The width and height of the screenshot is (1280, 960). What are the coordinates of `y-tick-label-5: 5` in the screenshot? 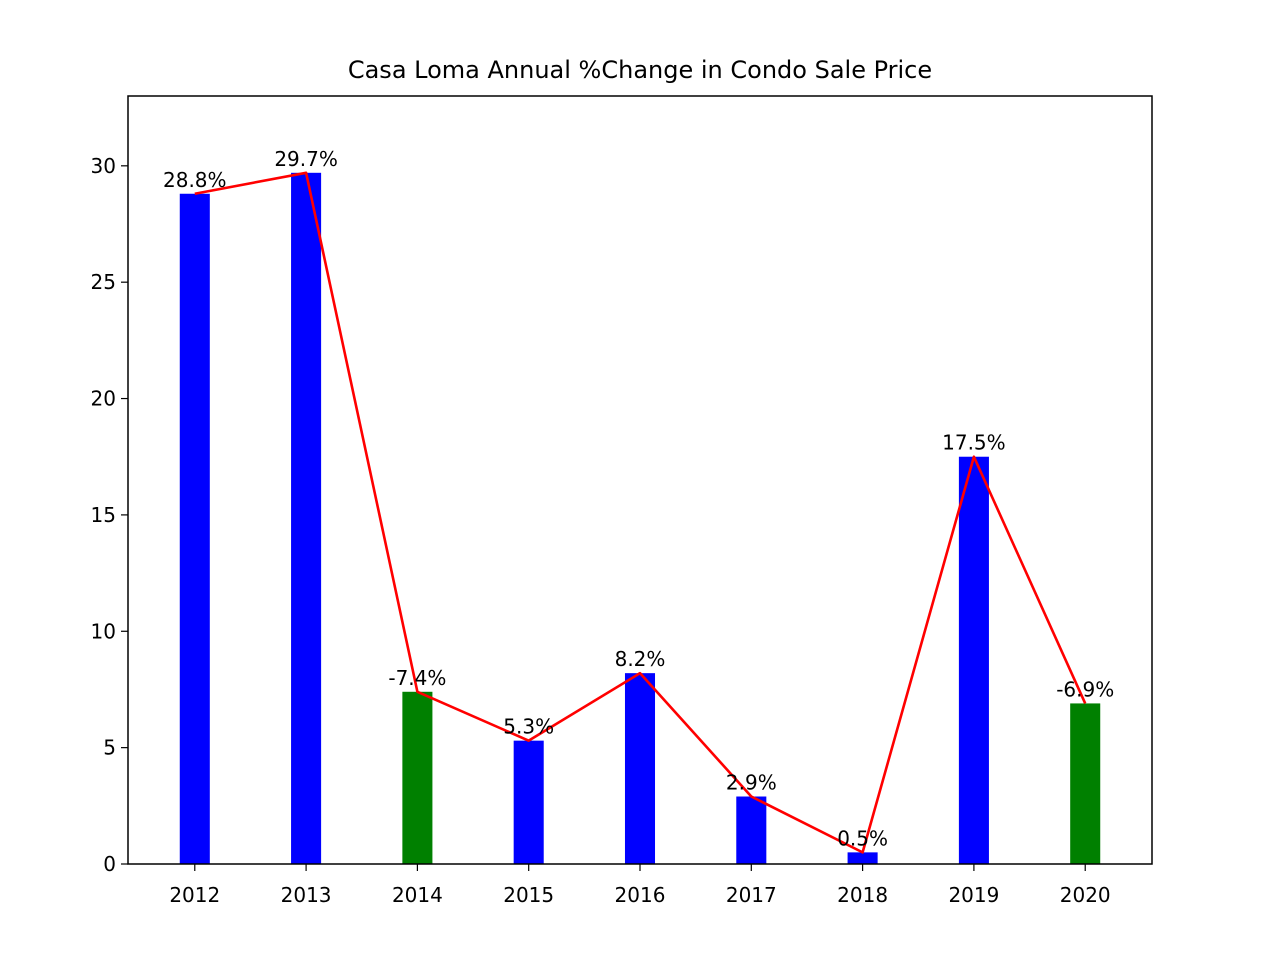 It's located at (109, 748).